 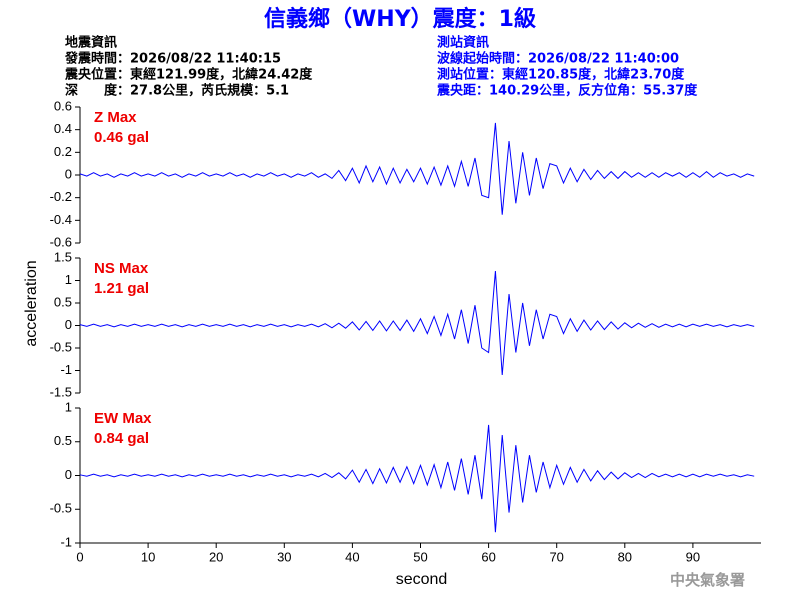 I want to click on x-axis-label: second, so click(x=422, y=579).